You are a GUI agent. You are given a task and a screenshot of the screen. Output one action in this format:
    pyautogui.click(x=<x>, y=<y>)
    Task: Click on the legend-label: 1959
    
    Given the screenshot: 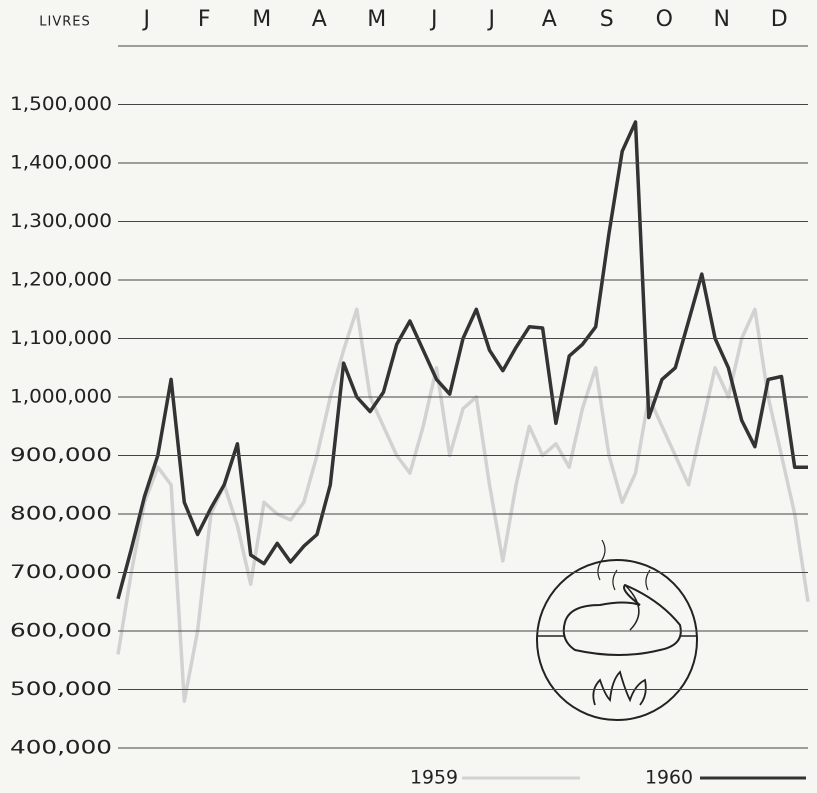 What is the action you would take?
    pyautogui.click(x=434, y=778)
    